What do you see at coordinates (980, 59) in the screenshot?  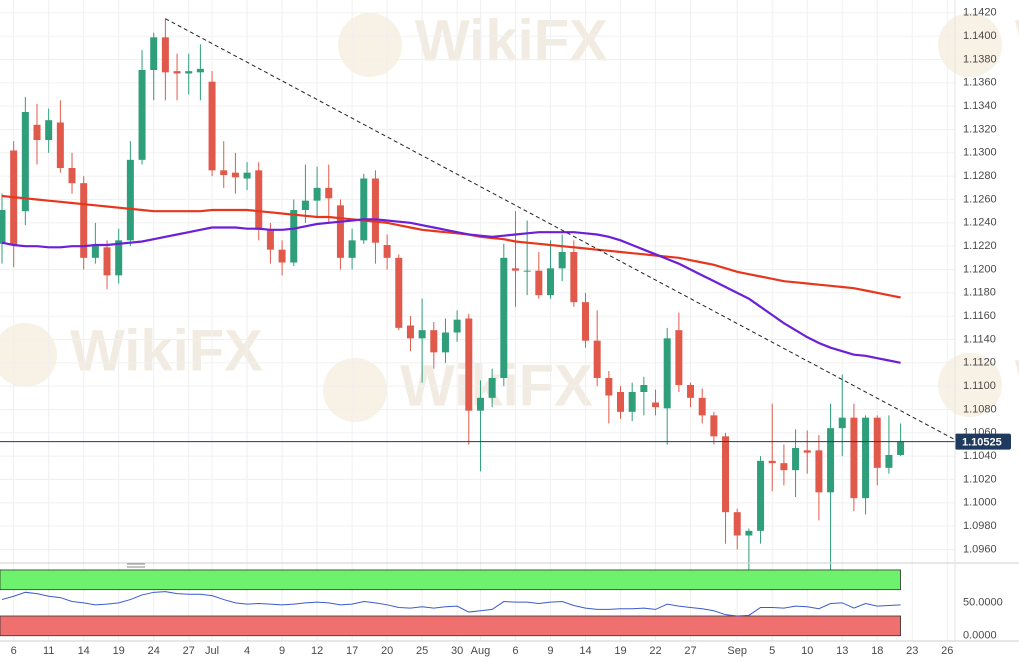 I see `y-tick-label: 1.1380` at bounding box center [980, 59].